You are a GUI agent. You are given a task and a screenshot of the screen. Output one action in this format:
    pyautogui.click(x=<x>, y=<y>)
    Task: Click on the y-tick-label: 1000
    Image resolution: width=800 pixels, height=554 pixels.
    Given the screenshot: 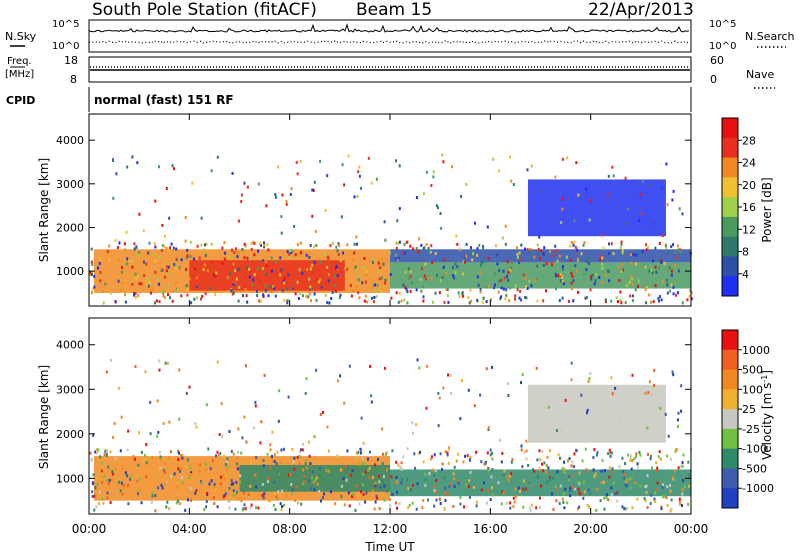 What is the action you would take?
    pyautogui.click(x=70, y=271)
    